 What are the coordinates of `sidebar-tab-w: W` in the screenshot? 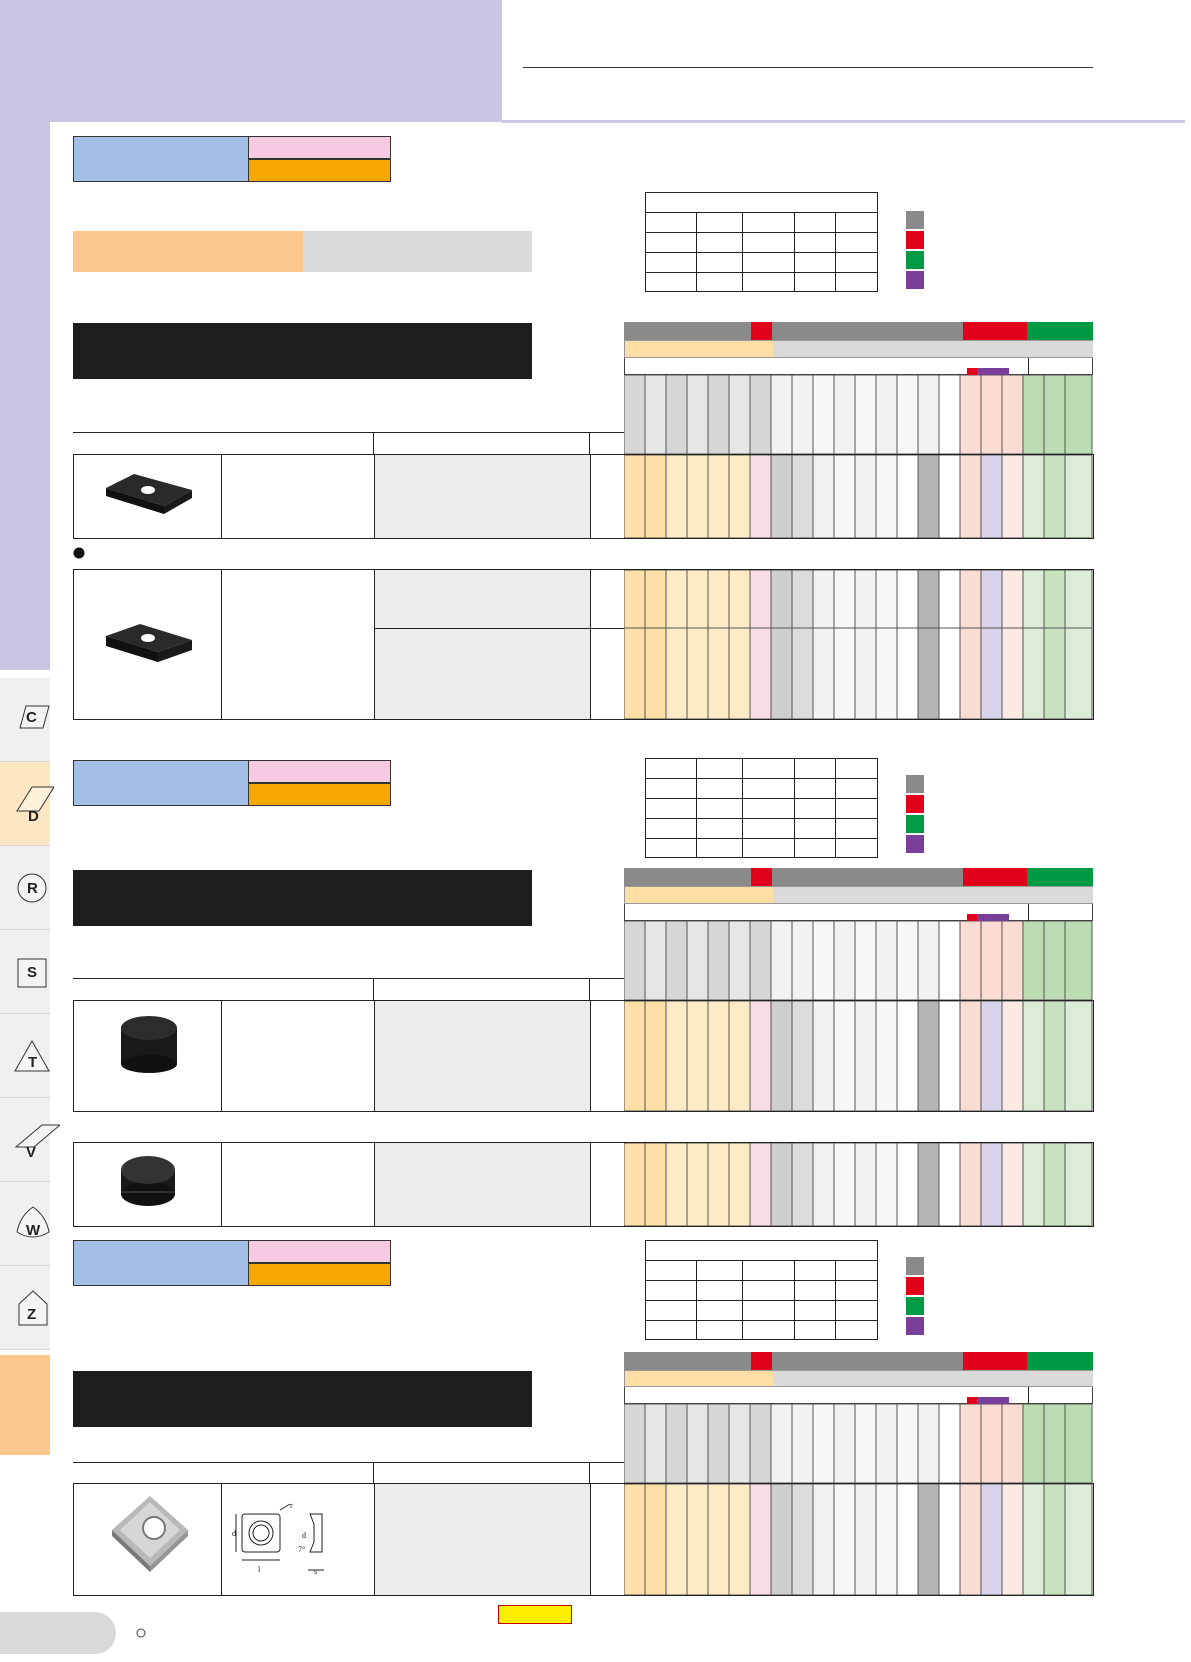 It's located at (25, 1224).